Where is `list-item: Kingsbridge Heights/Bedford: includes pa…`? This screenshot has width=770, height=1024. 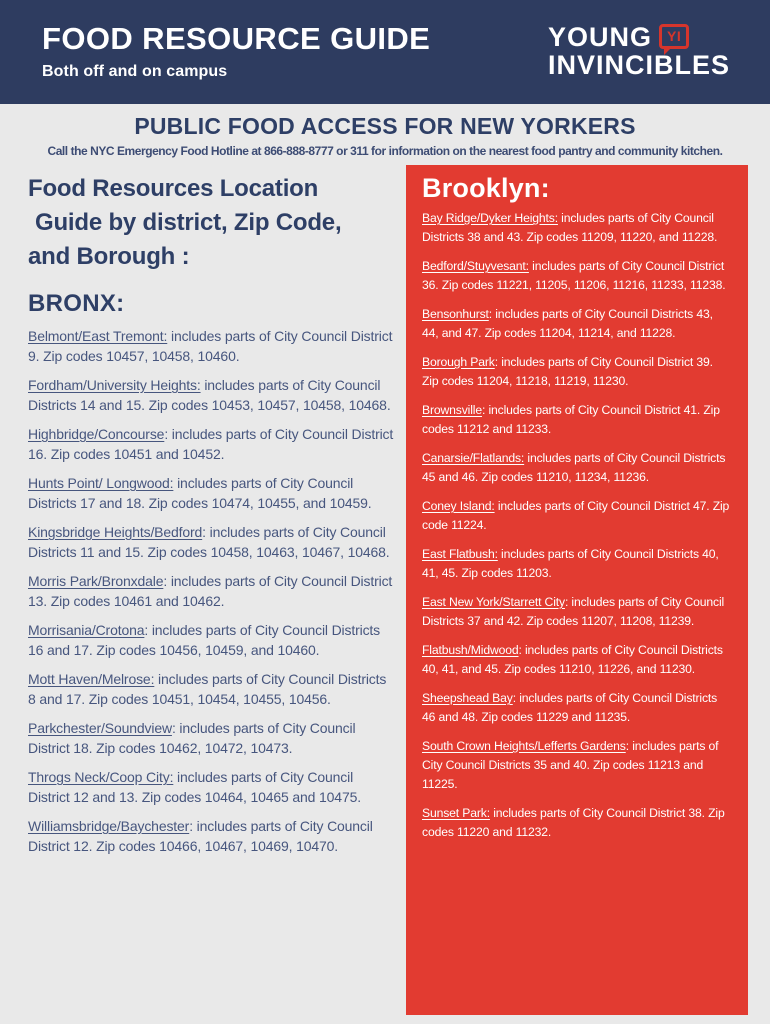
list-item: Kingsbridge Heights/Bedford: includes pa… is located at coordinates (212, 542).